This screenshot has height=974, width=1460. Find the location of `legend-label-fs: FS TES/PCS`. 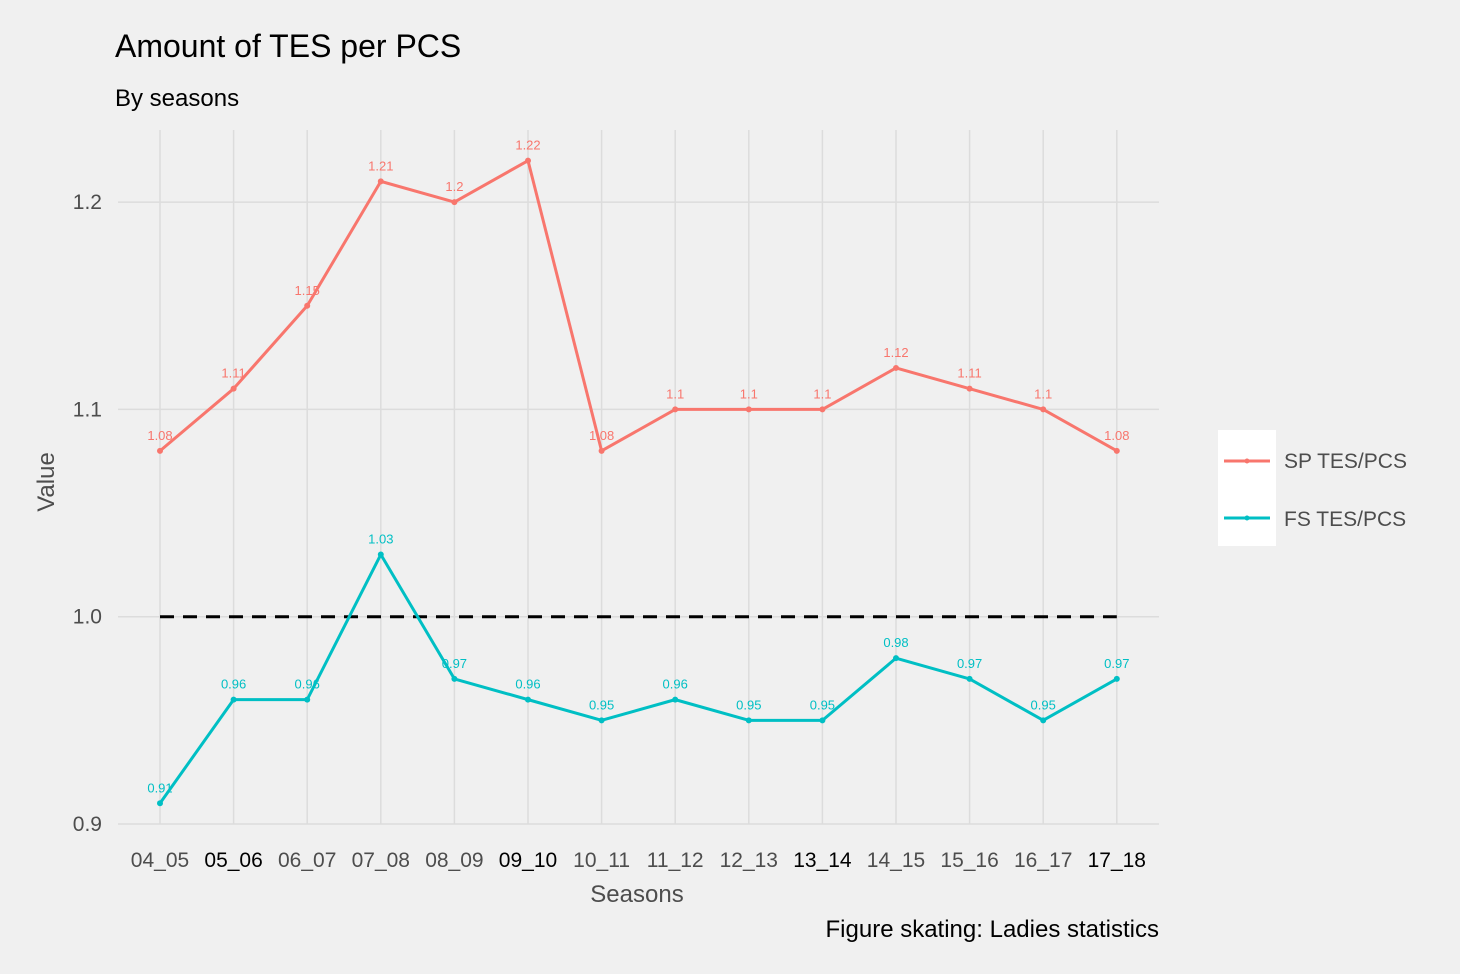

legend-label-fs: FS TES/PCS is located at coordinates (1345, 519).